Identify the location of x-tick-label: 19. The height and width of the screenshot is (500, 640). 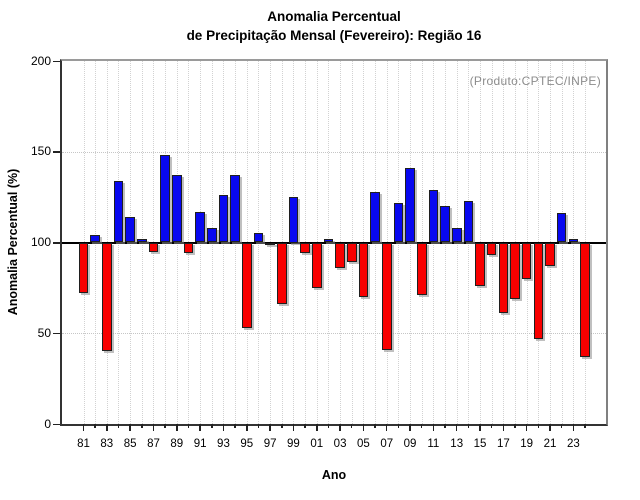
(527, 444).